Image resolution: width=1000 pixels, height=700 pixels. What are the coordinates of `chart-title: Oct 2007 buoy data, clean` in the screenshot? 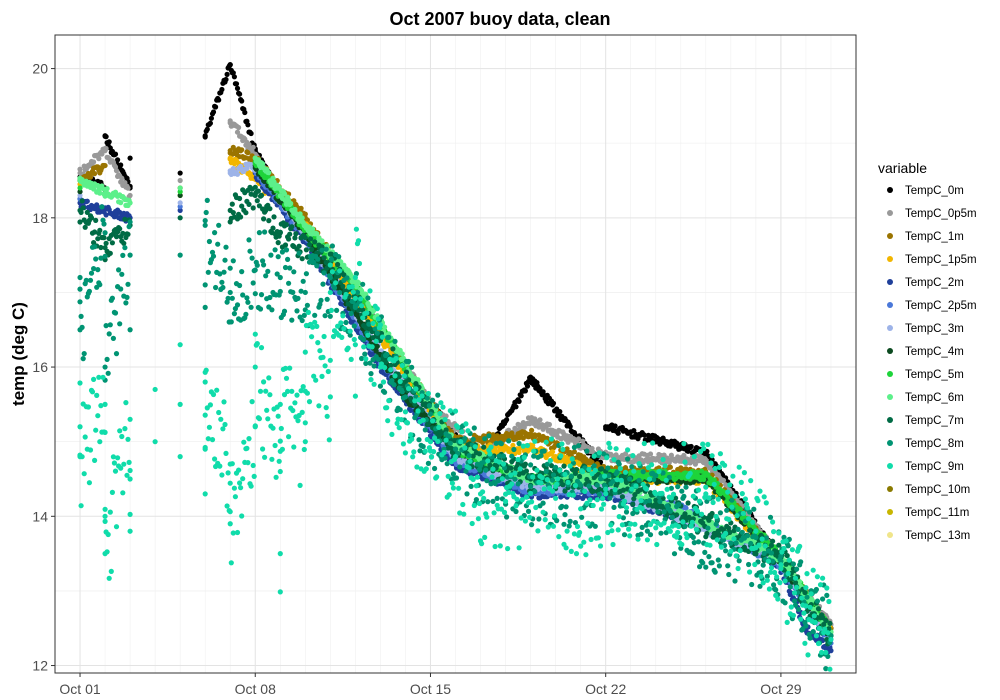 It's located at (499, 19).